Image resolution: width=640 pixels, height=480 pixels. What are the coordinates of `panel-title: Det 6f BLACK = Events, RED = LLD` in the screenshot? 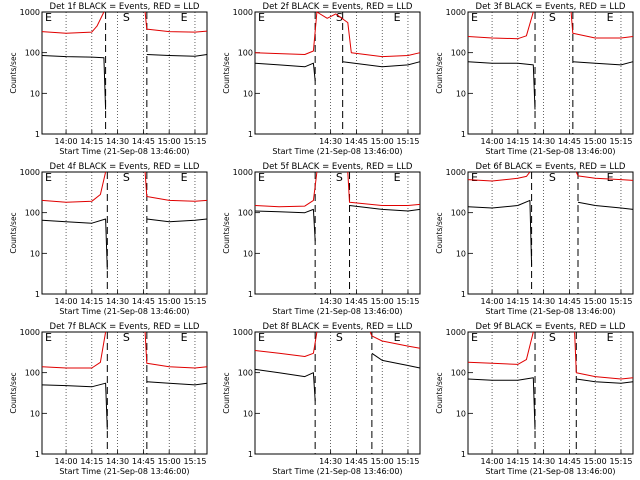 It's located at (551, 167).